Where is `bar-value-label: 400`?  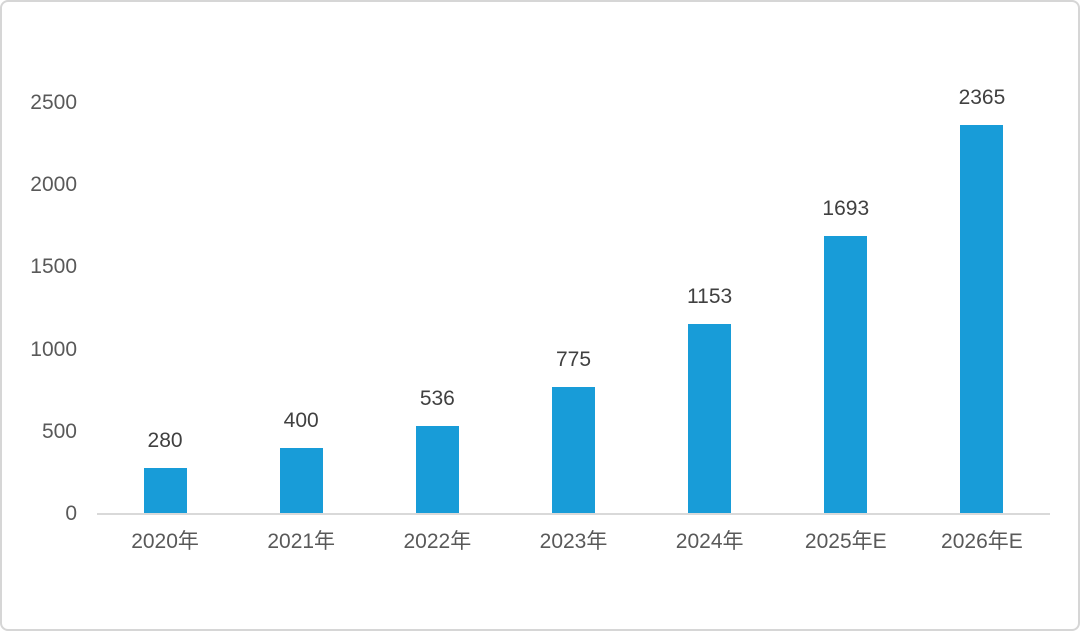 bar-value-label: 400 is located at coordinates (301, 421).